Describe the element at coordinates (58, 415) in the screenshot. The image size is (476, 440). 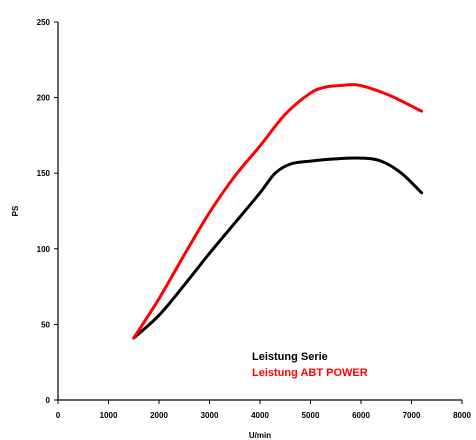
I see `x-tick-label: 0` at that location.